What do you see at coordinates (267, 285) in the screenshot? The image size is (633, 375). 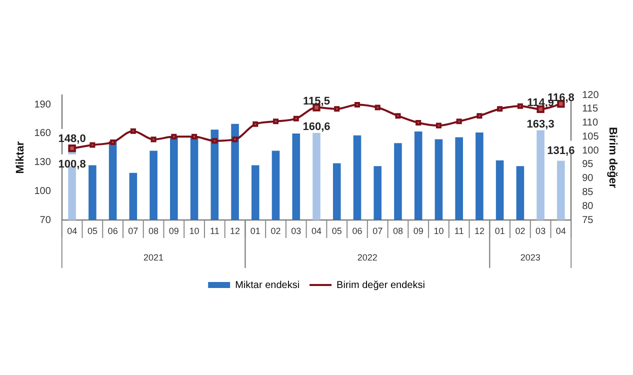 I see `legend-label: Miktar endeksi` at bounding box center [267, 285].